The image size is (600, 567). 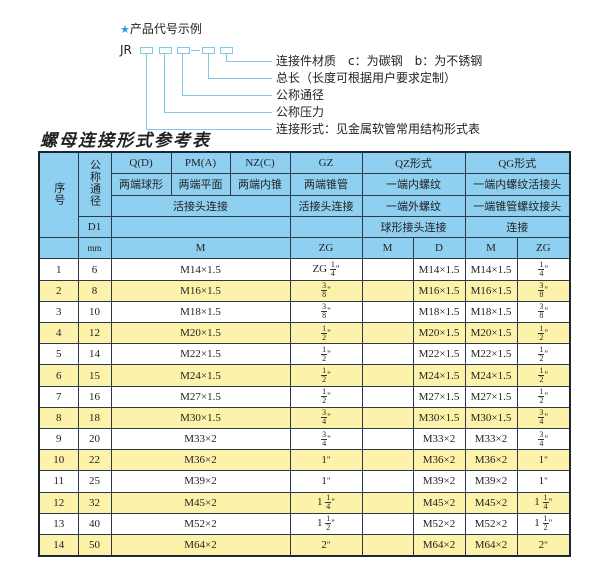 I want to click on label-length: 总长（长度可根据用户要求定制）, so click(x=366, y=78).